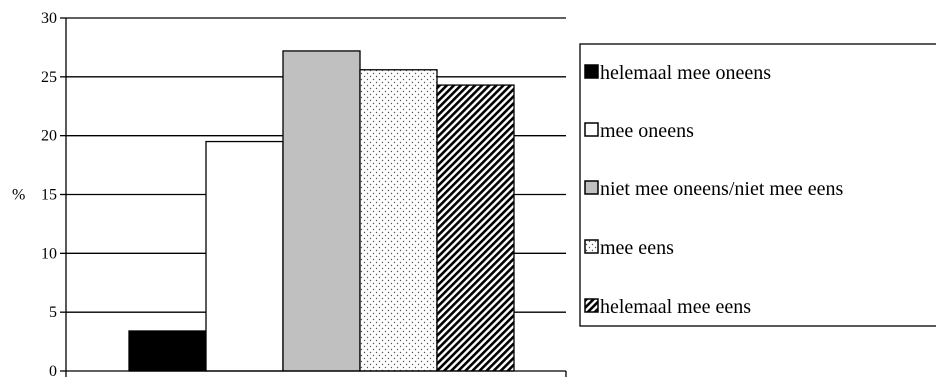  Describe the element at coordinates (647, 131) in the screenshot. I see `legend-label: mee oneens` at that location.